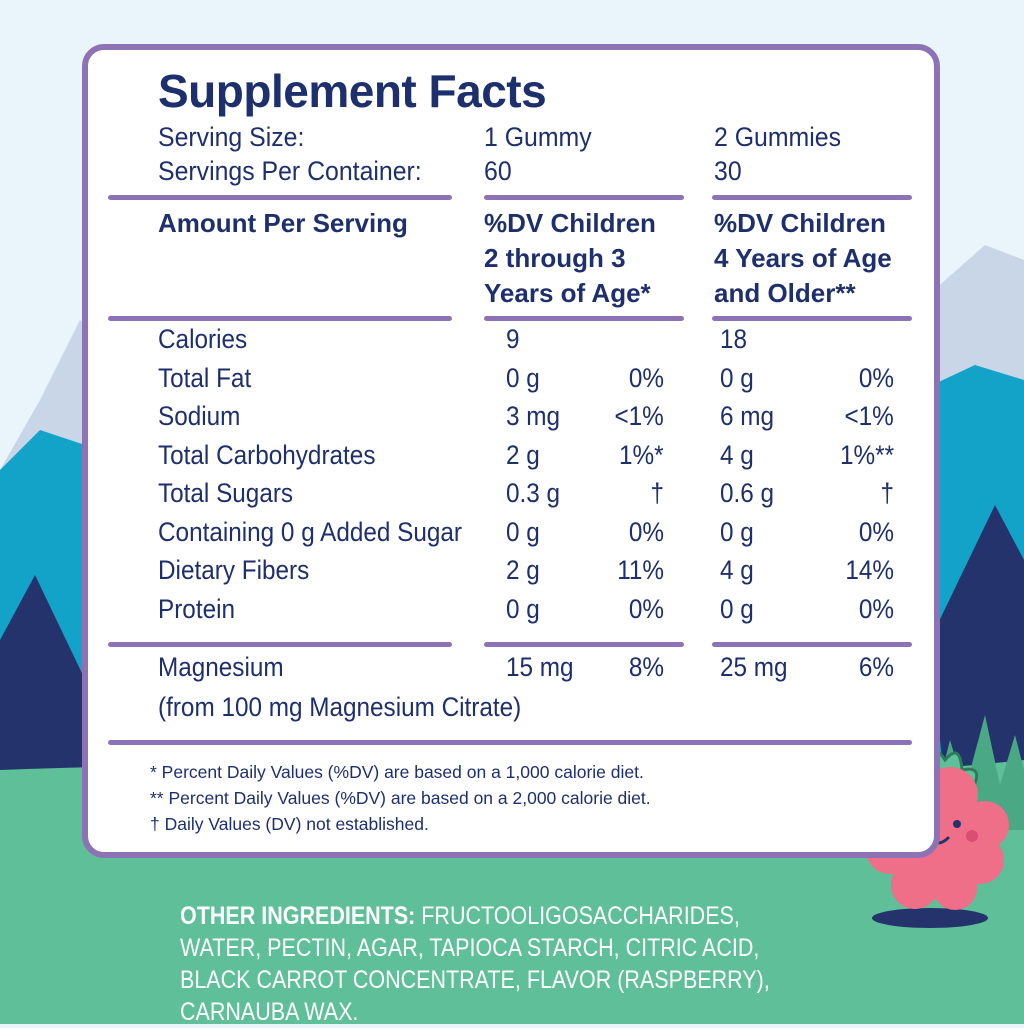 This screenshot has height=1028, width=1024. What do you see at coordinates (289, 824) in the screenshot?
I see `footnote: † Daily Values (DV) not established.` at bounding box center [289, 824].